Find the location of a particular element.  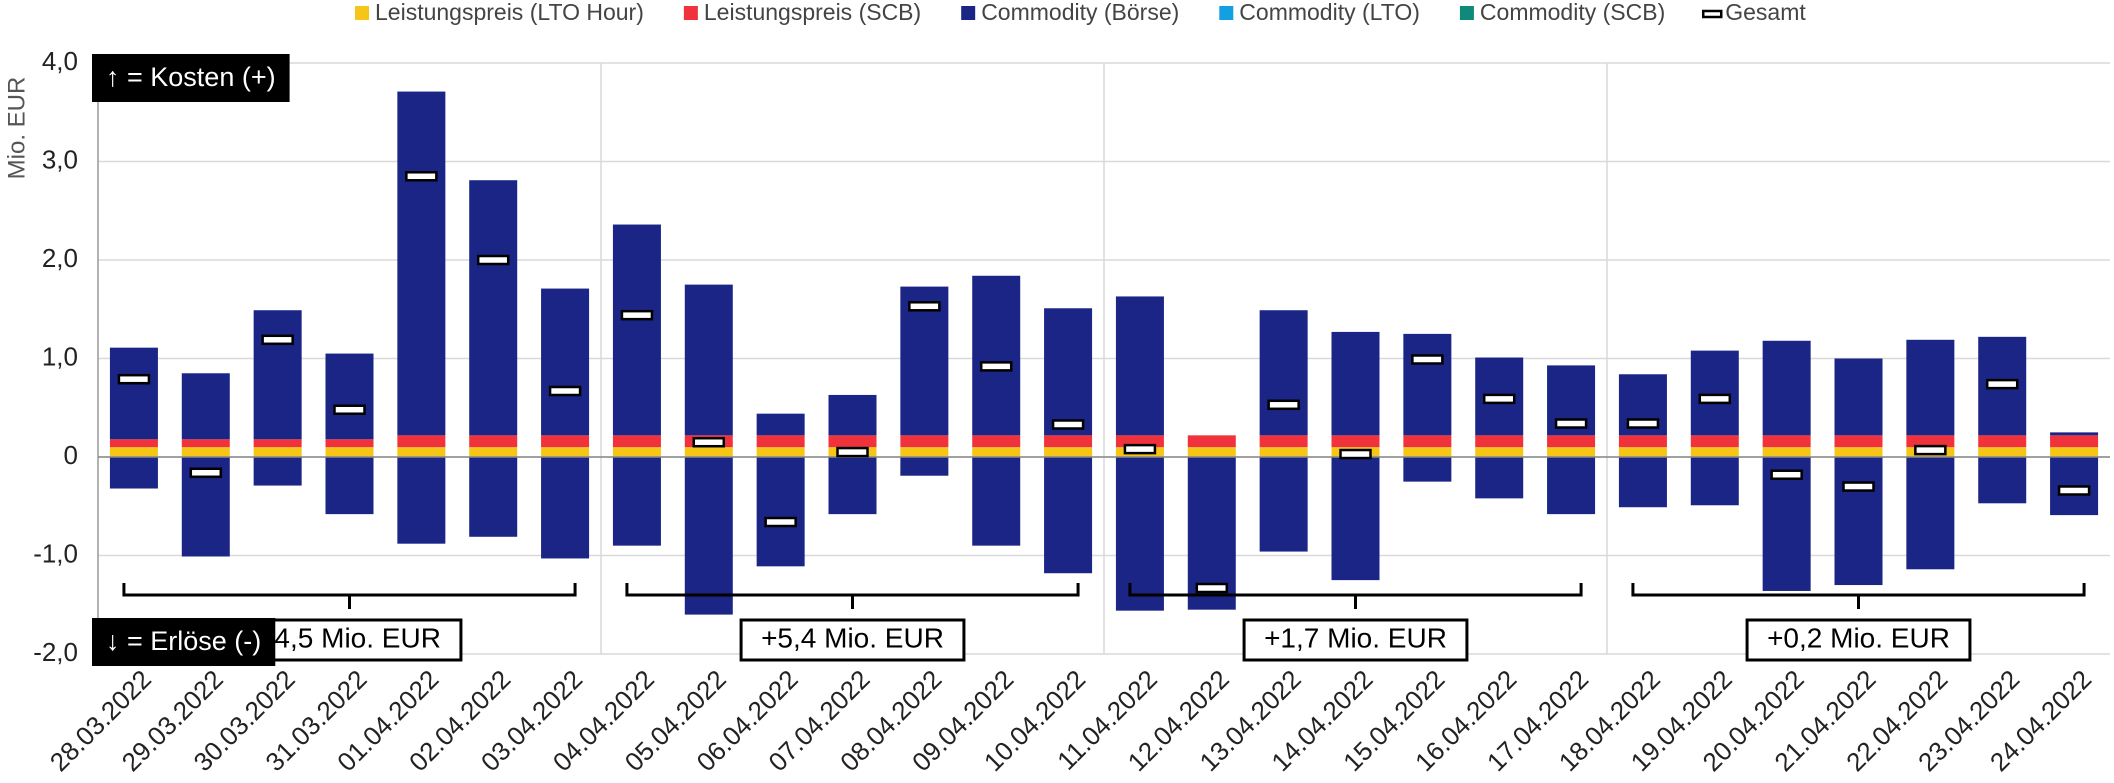

label-box is located at coordinates (184, 642).